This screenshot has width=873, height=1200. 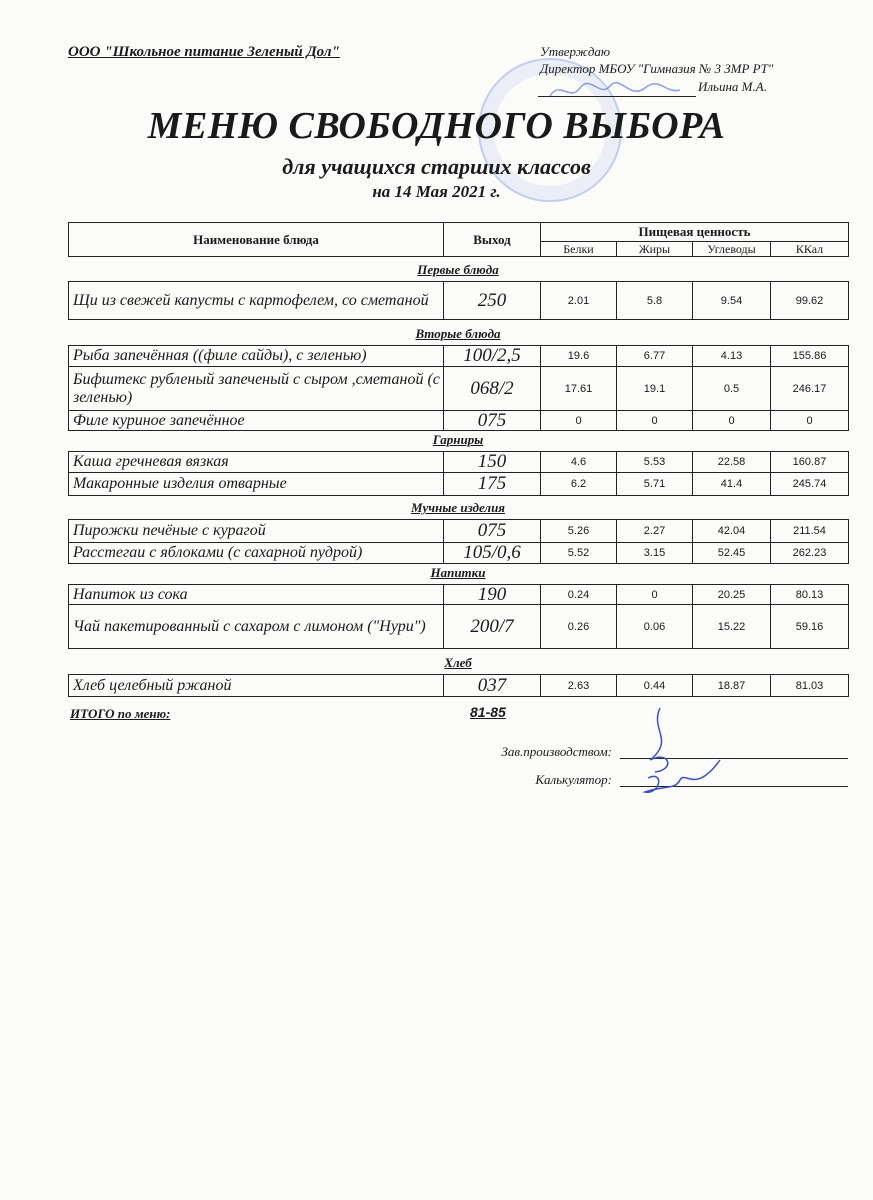 What do you see at coordinates (436, 166) in the screenshot?
I see `page-subtitle: для учащихся старших классов` at bounding box center [436, 166].